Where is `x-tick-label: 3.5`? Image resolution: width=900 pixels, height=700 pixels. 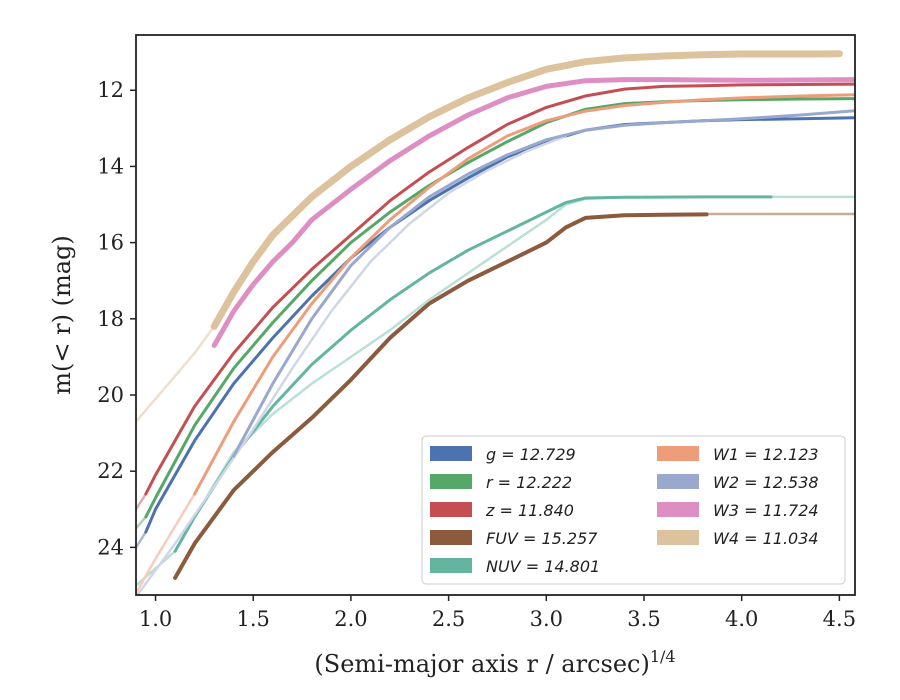 x-tick-label: 3.5 is located at coordinates (643, 619).